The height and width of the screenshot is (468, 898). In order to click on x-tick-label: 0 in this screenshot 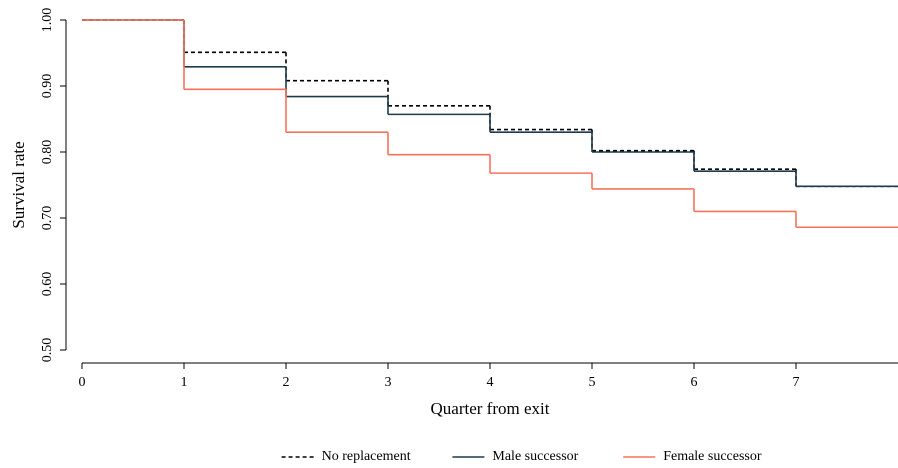, I will do `click(82, 382)`.